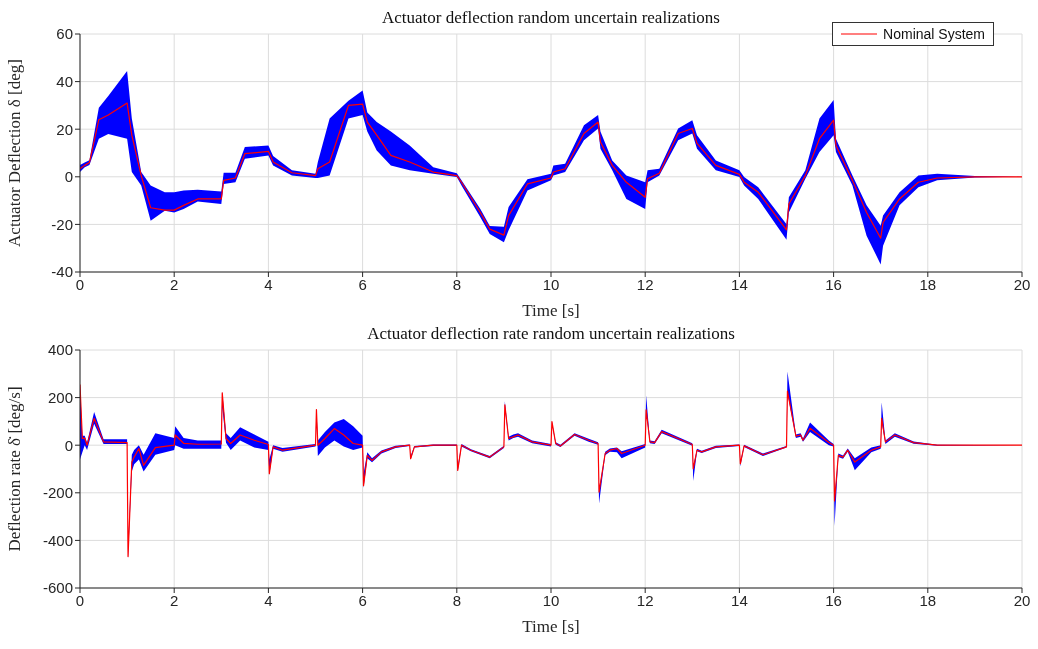 The image size is (1038, 649). Describe the element at coordinates (15, 153) in the screenshot. I see `y-axis-title: Actuator Deflection δ [deg]` at that location.